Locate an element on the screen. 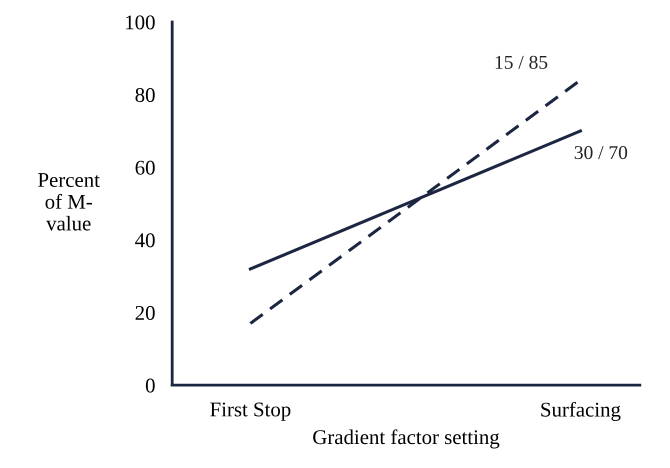 Image resolution: width=670 pixels, height=468 pixels. y-axis-title: Percent of M- value is located at coordinates (69, 202).